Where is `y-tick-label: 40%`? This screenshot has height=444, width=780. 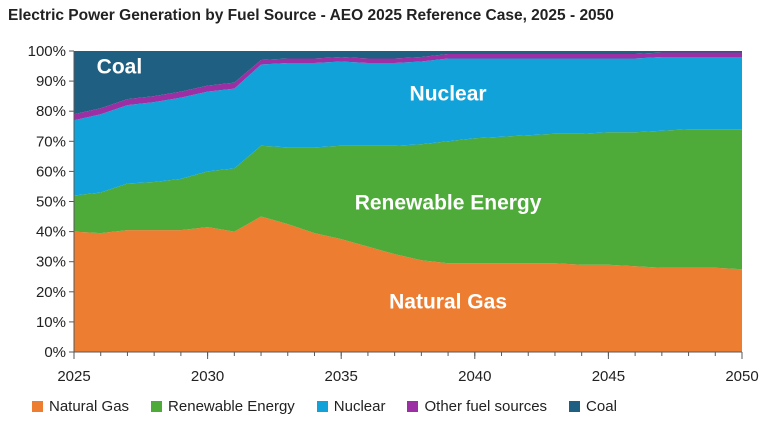 y-tick-label: 40% is located at coordinates (51, 232).